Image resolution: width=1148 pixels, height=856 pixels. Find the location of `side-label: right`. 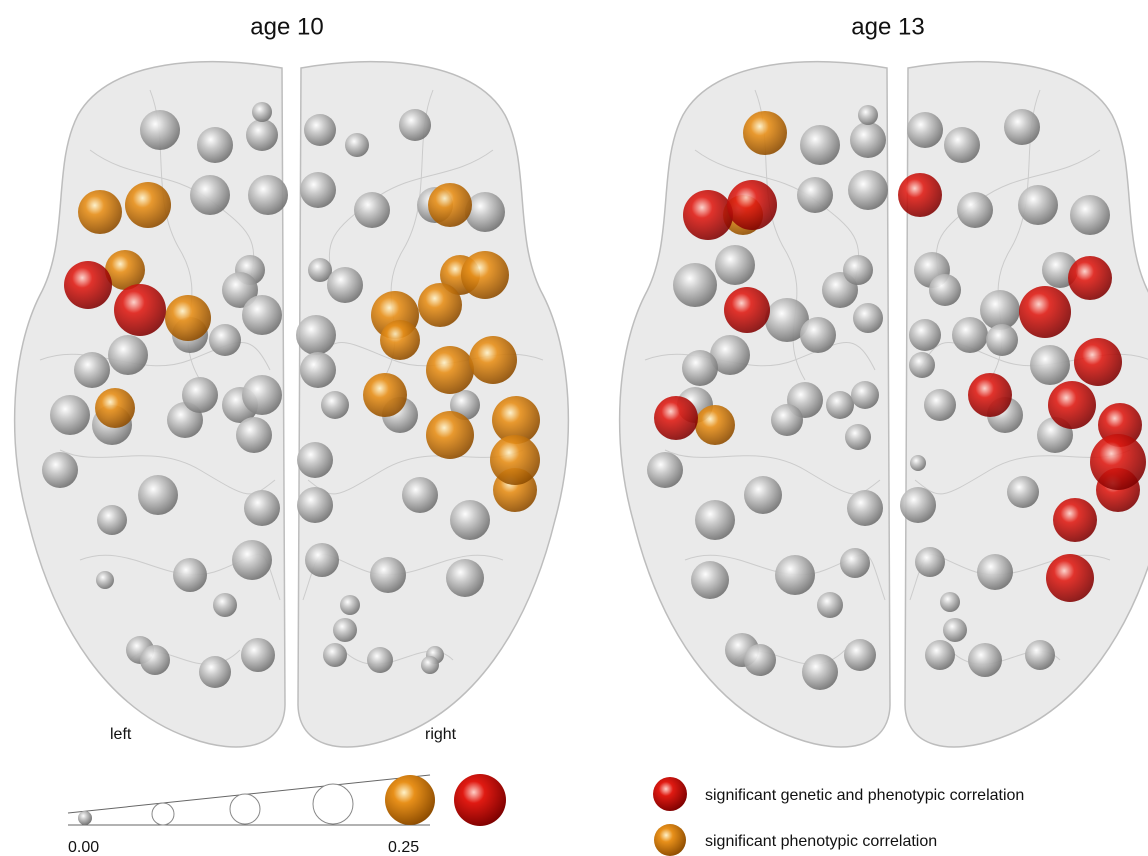

side-label: right is located at coordinates (441, 734).